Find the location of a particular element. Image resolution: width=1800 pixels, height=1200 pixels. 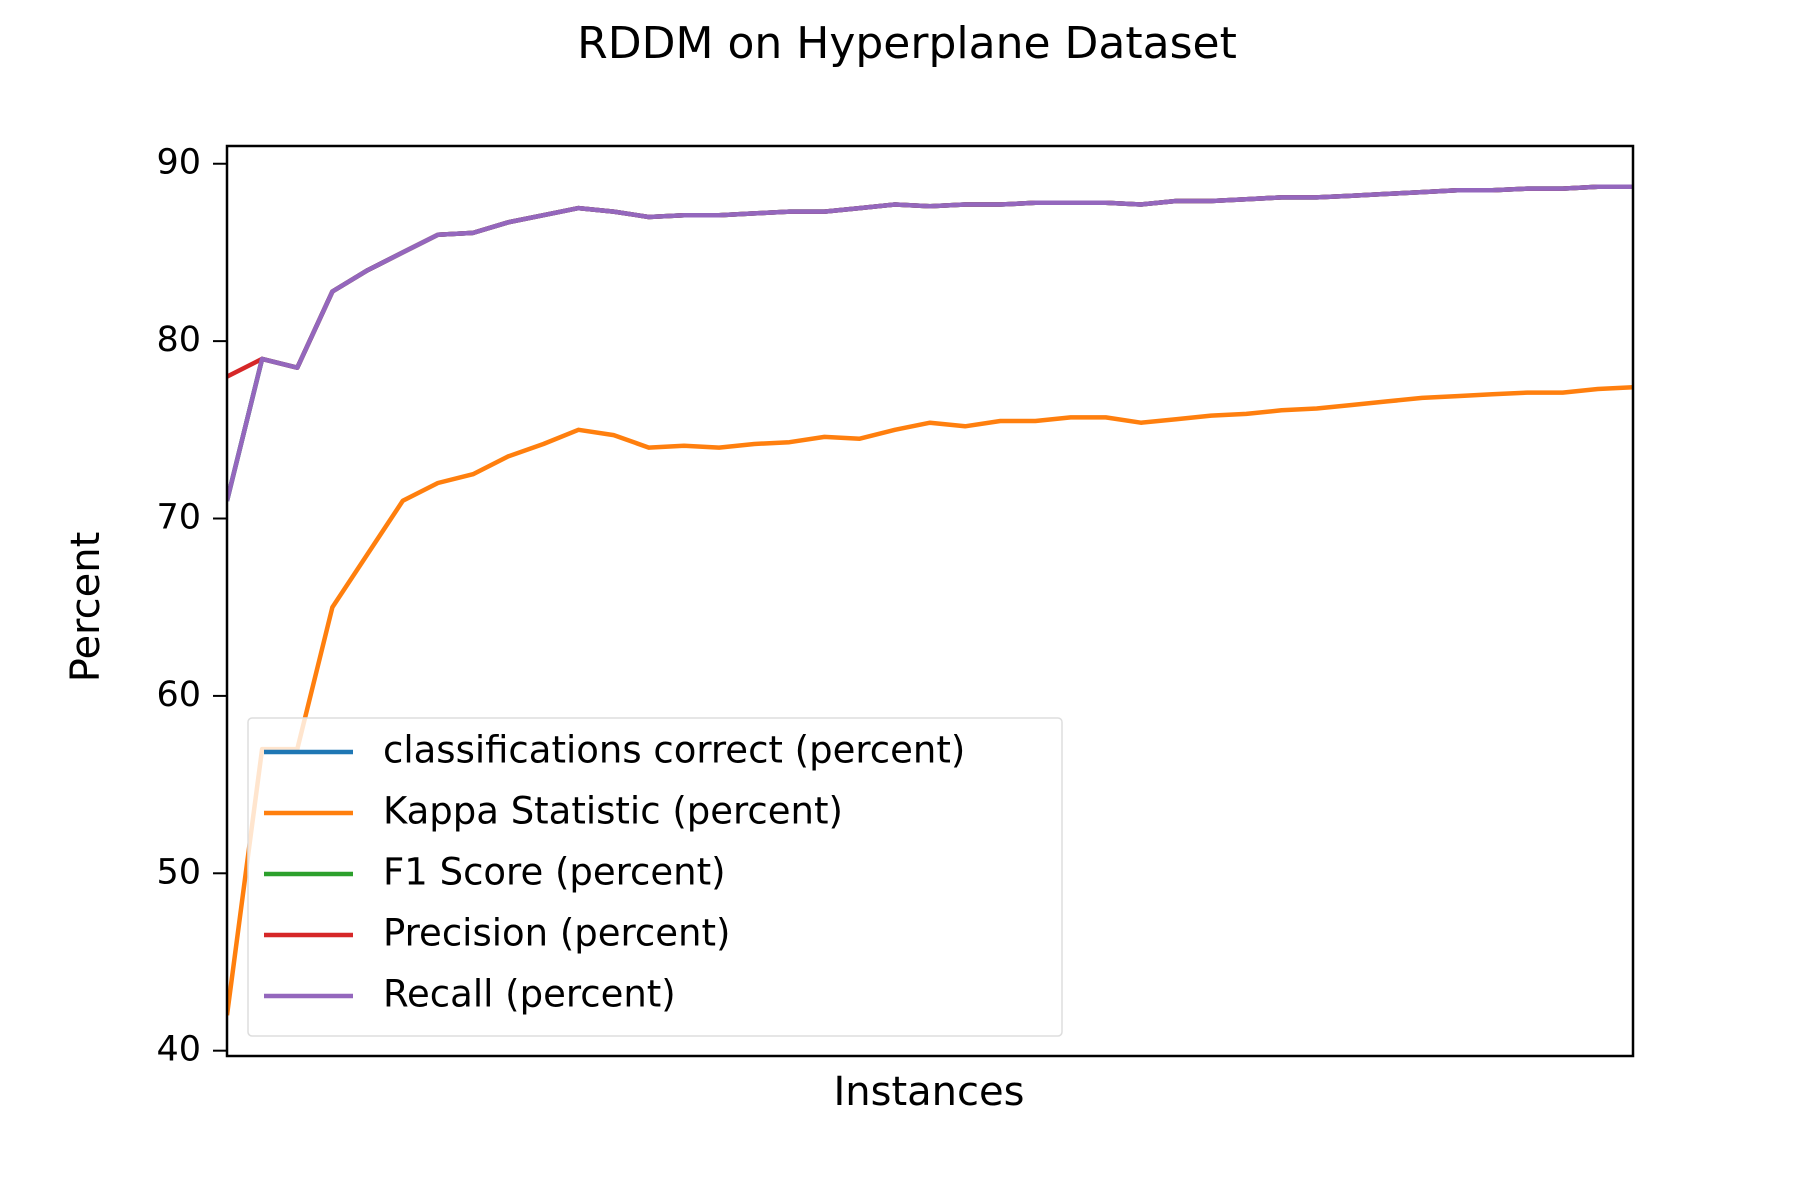

y-axis-label: Percent is located at coordinates (86, 607).